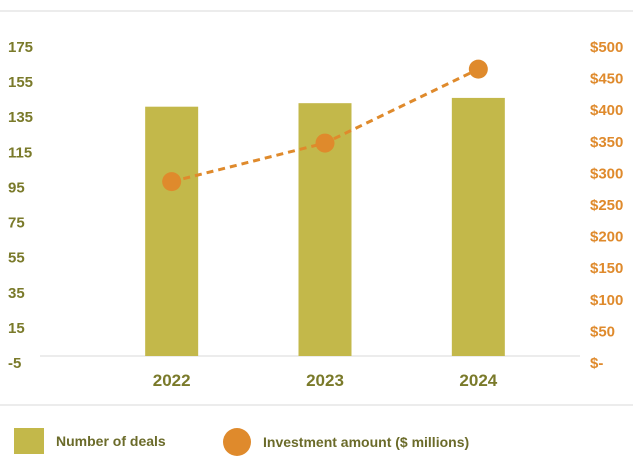  What do you see at coordinates (606, 173) in the screenshot?
I see `right-tick-label: $300` at bounding box center [606, 173].